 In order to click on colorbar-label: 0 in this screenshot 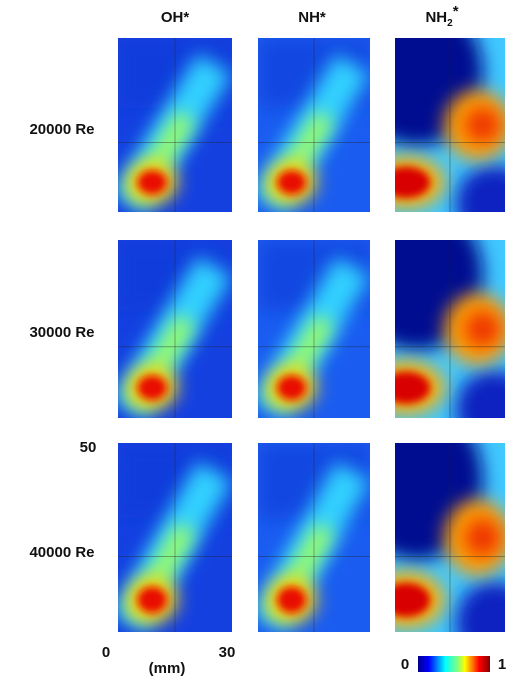, I will do `click(405, 664)`.